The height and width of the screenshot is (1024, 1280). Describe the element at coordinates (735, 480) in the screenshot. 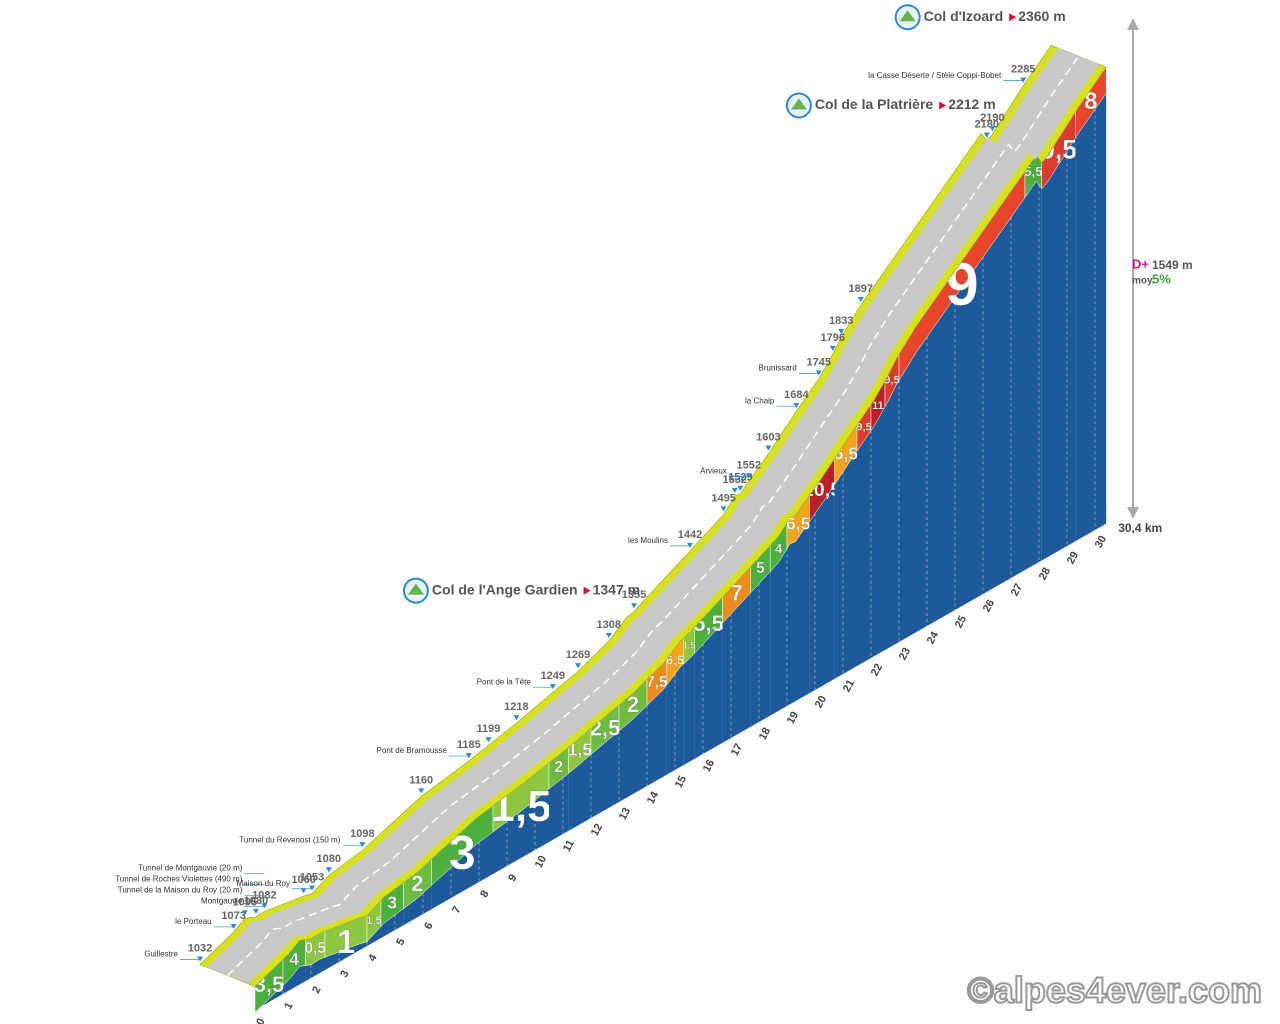

I see `altitude-label: 1532` at that location.